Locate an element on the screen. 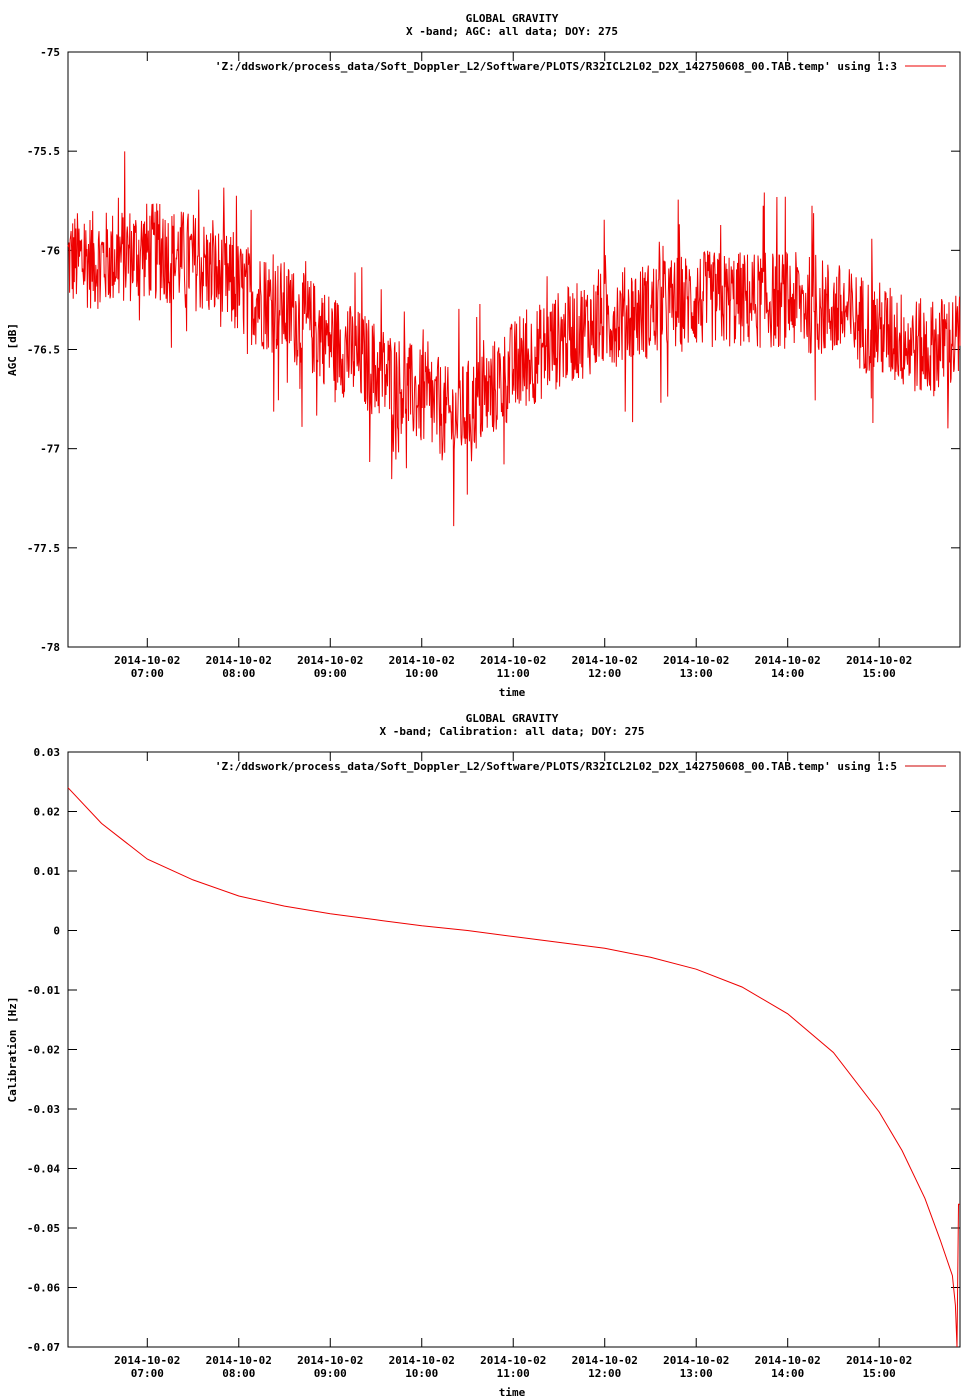 This screenshot has height=1400, width=980. y-tick-label: -77 is located at coordinates (50, 449).